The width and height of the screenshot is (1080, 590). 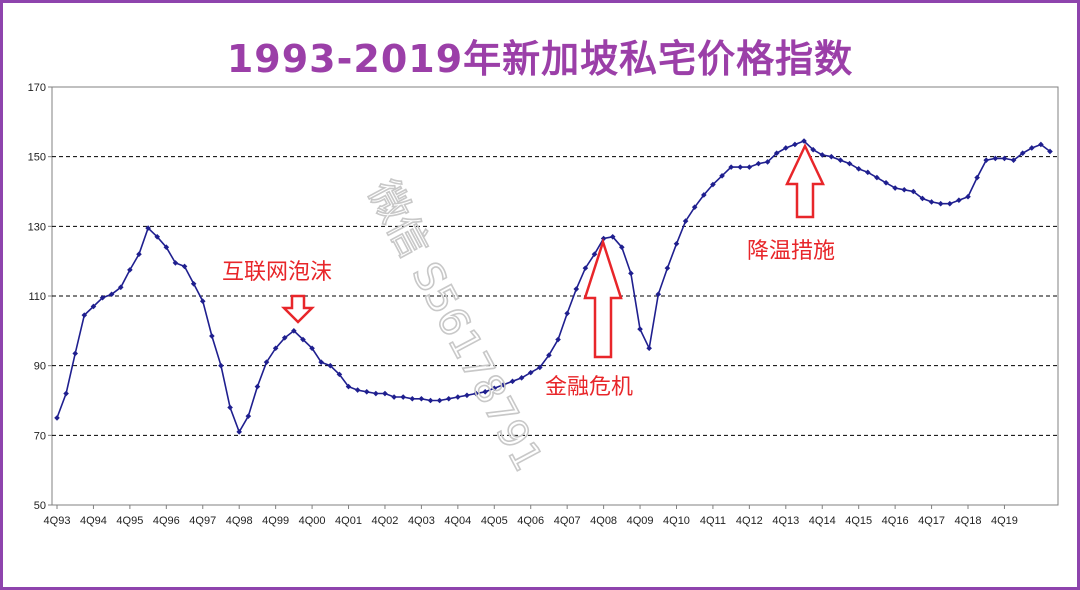 What do you see at coordinates (37, 88) in the screenshot?
I see `y-tick-label: 170` at bounding box center [37, 88].